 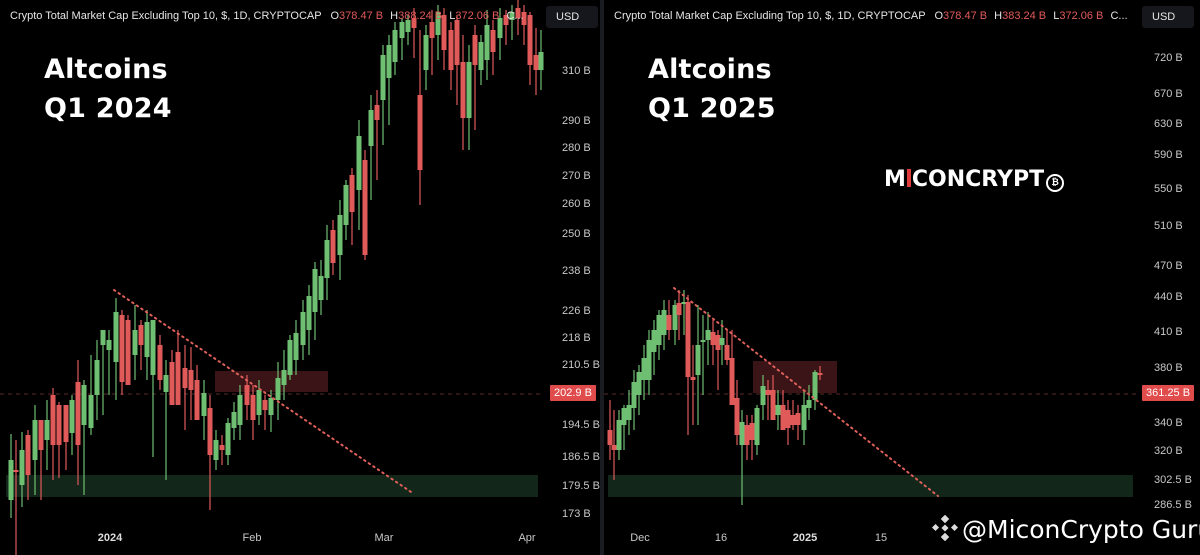 What do you see at coordinates (908, 178) in the screenshot?
I see `logo-red-bar-icon` at bounding box center [908, 178].